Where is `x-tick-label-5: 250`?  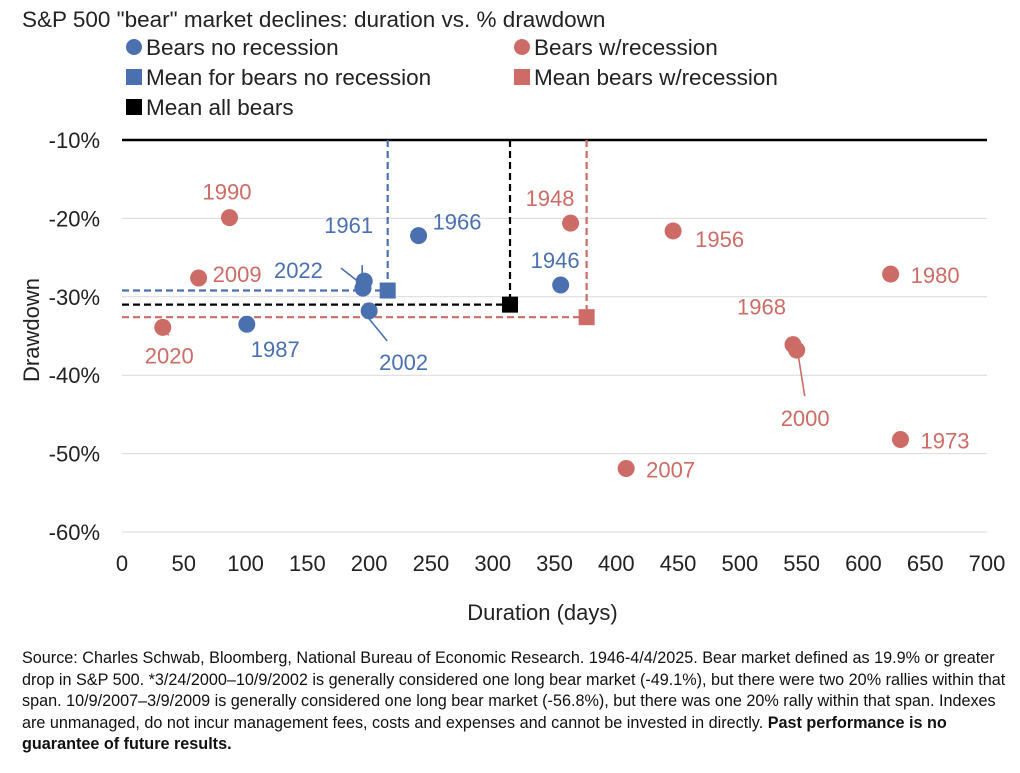 x-tick-label-5: 250 is located at coordinates (431, 563).